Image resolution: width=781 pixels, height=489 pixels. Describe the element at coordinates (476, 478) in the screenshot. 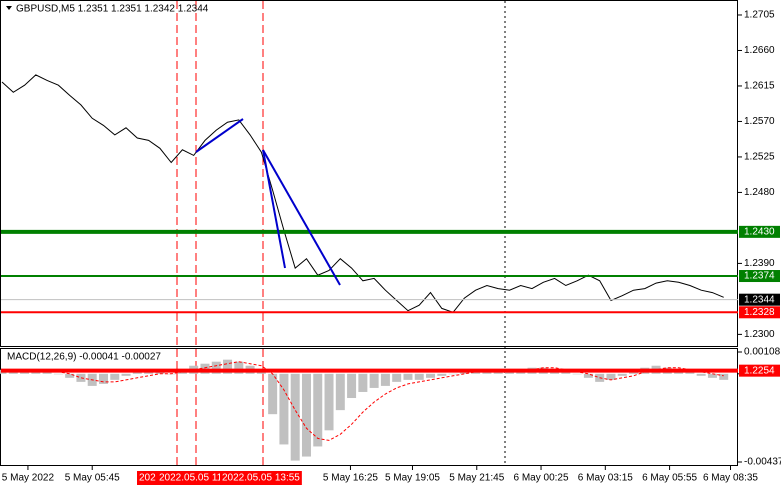

I see `x-tick-label: 5 May 21:45` at that location.